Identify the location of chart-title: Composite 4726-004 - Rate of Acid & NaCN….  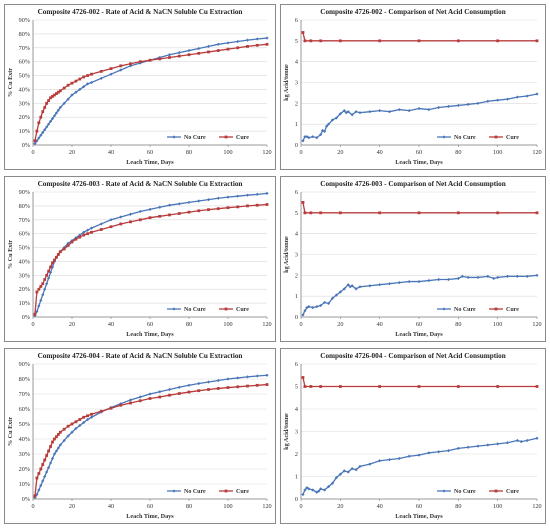
(140, 356).